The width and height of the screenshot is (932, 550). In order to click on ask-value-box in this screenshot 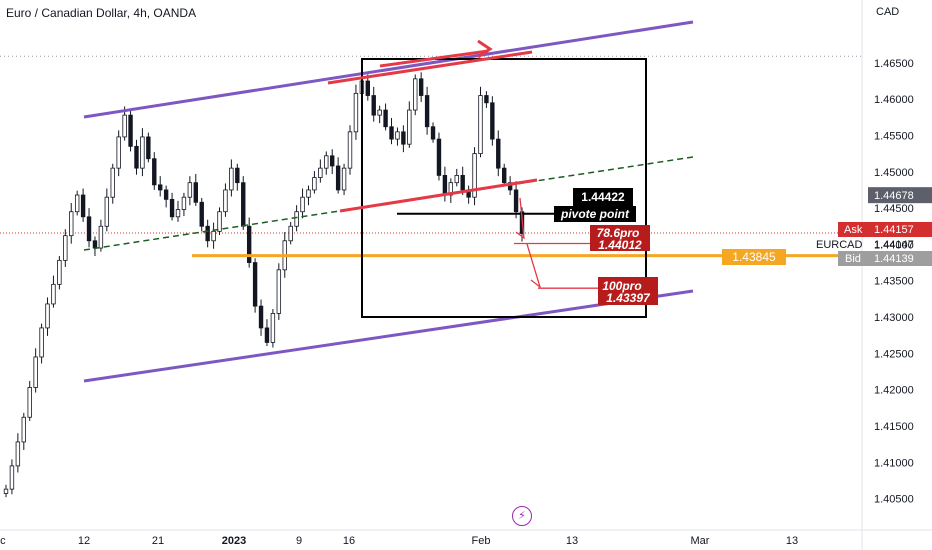, I will do `click(900, 229)`.